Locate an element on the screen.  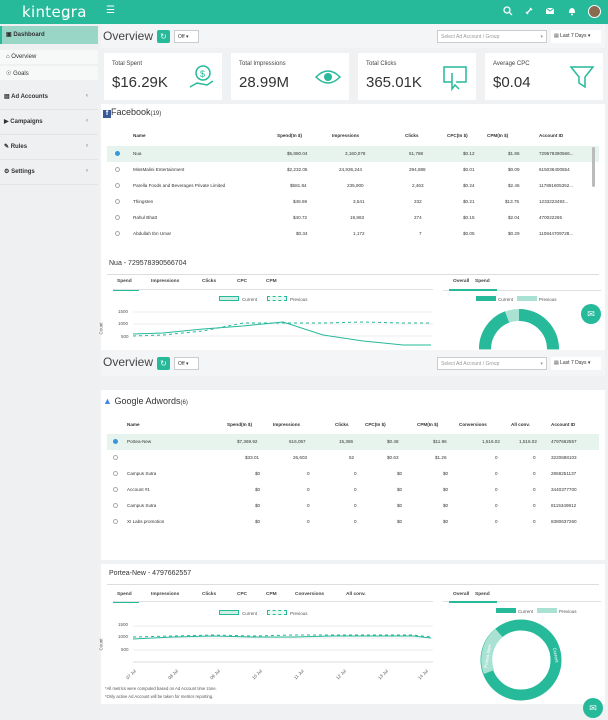
eye-icon is located at coordinates (328, 77).